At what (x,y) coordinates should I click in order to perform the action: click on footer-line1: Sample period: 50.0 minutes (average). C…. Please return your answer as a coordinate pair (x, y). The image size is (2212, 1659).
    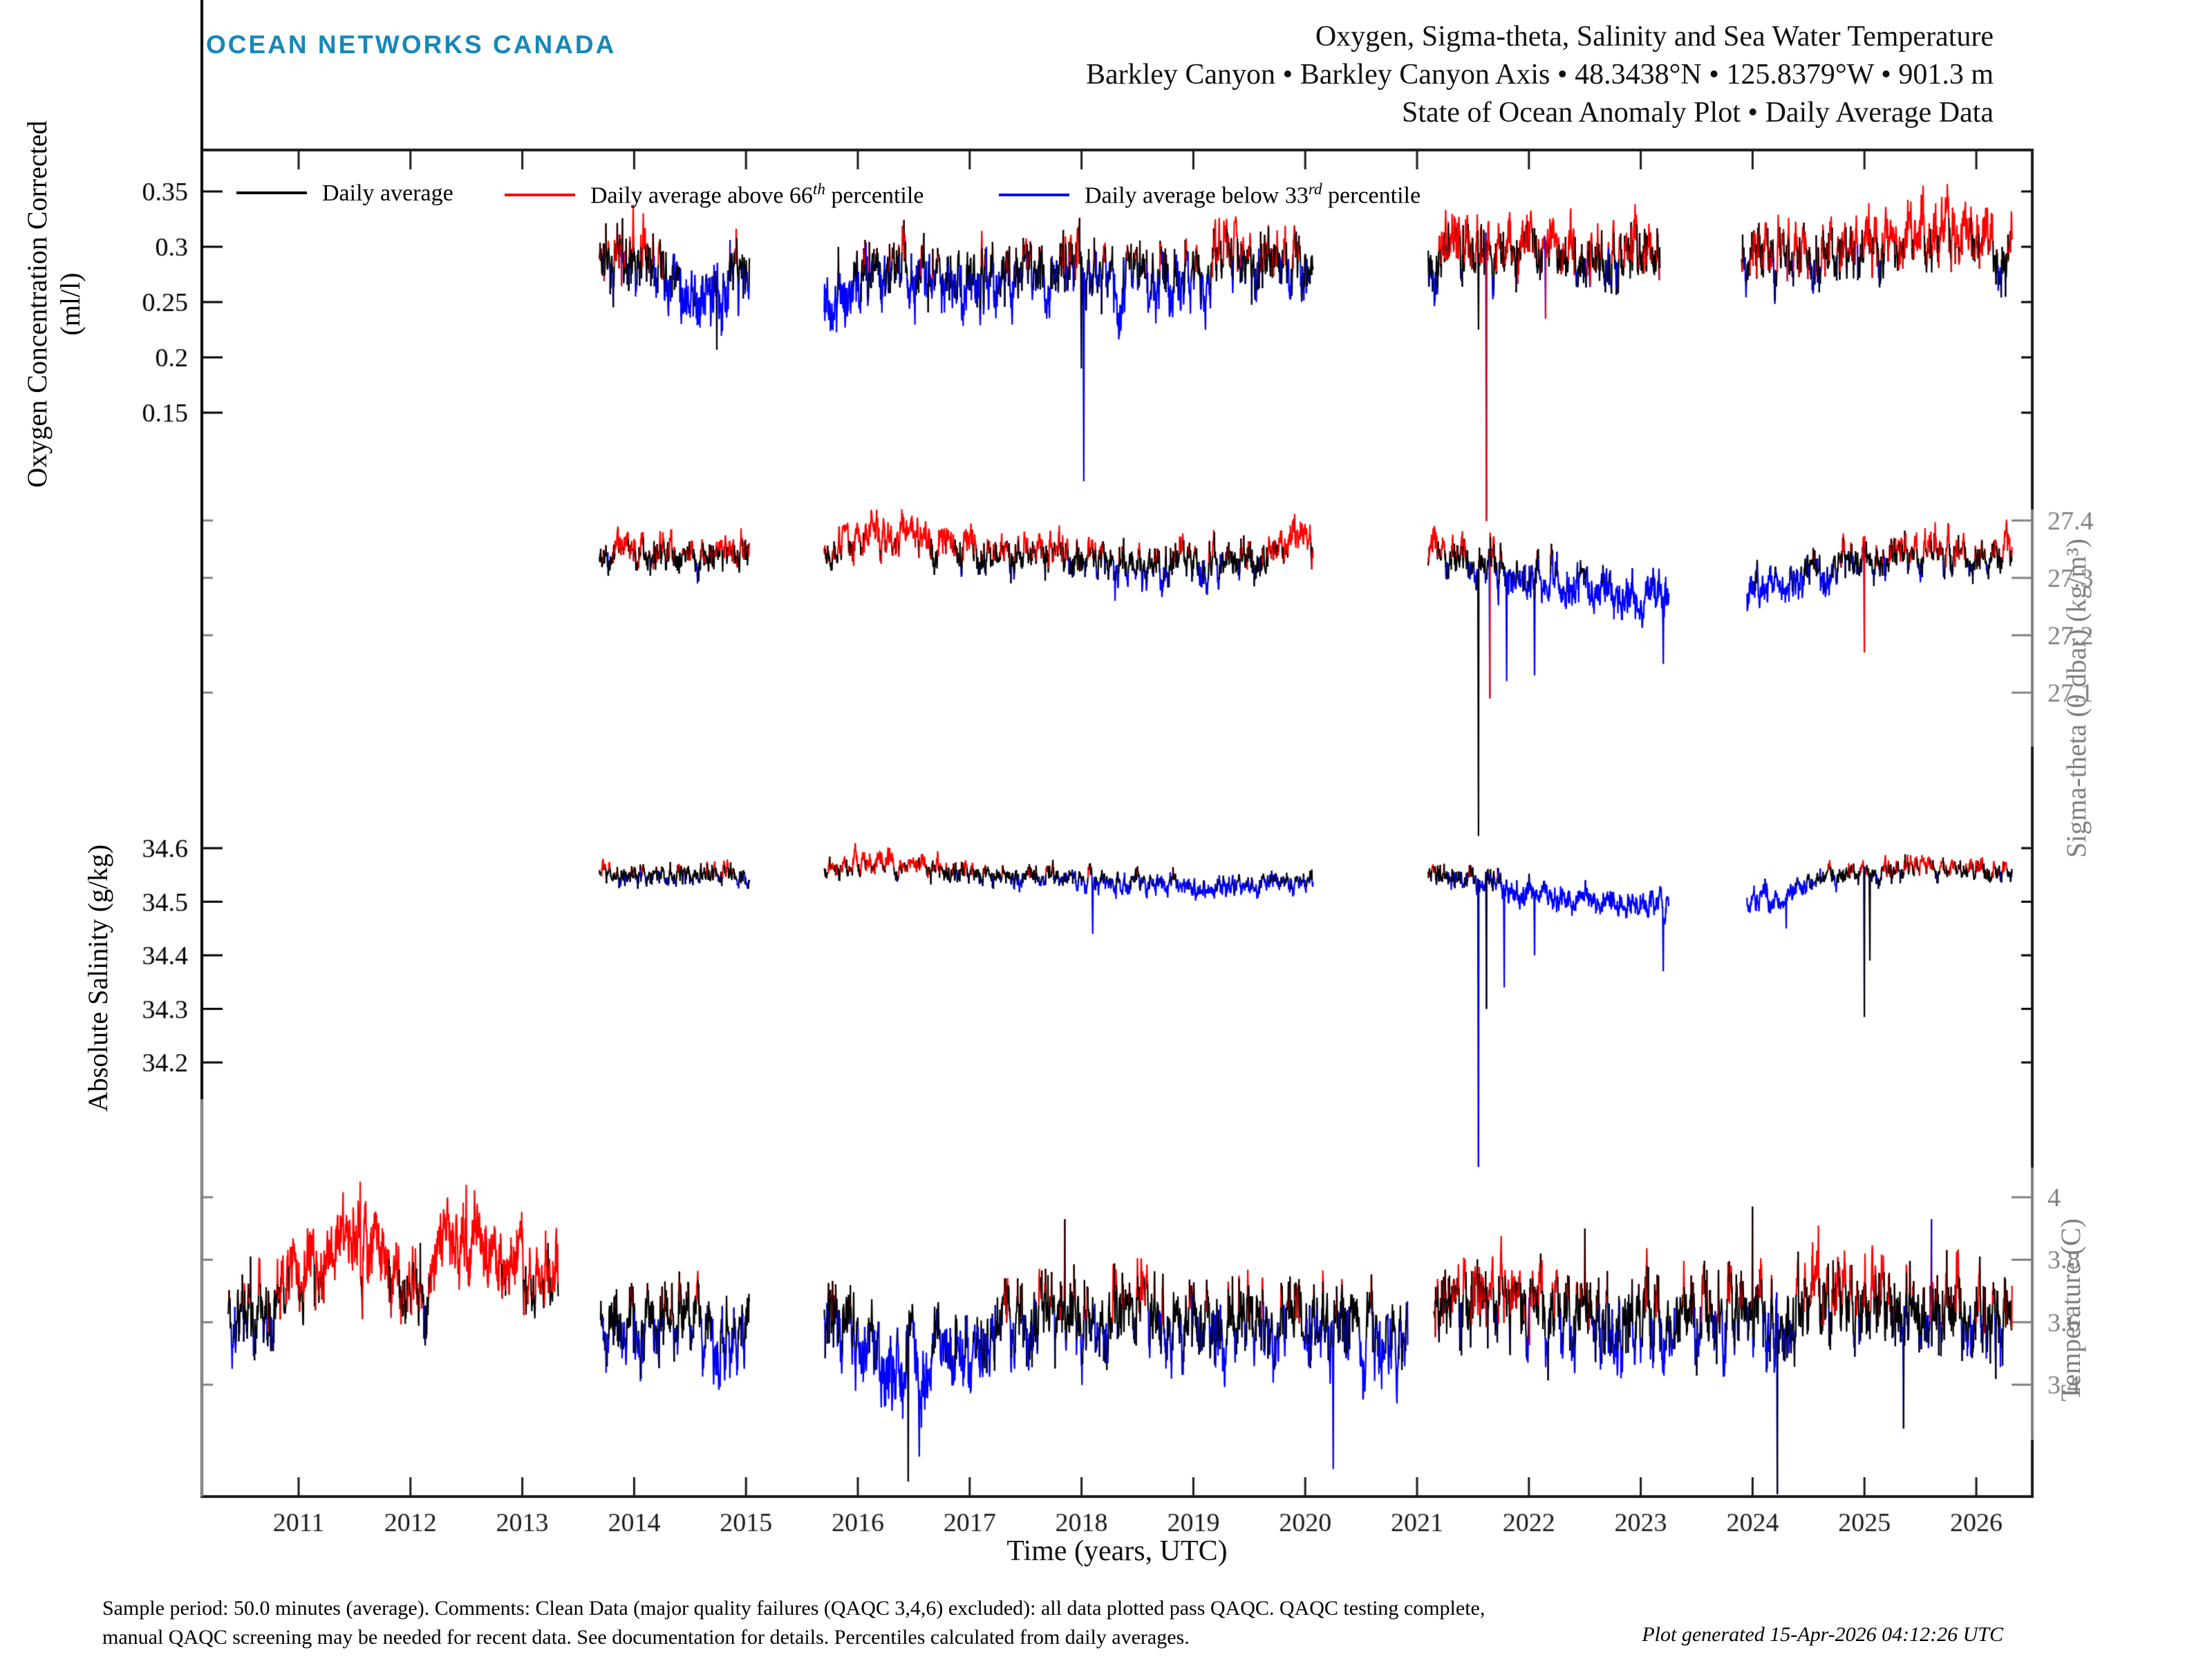
    Looking at the image, I should click on (793, 1609).